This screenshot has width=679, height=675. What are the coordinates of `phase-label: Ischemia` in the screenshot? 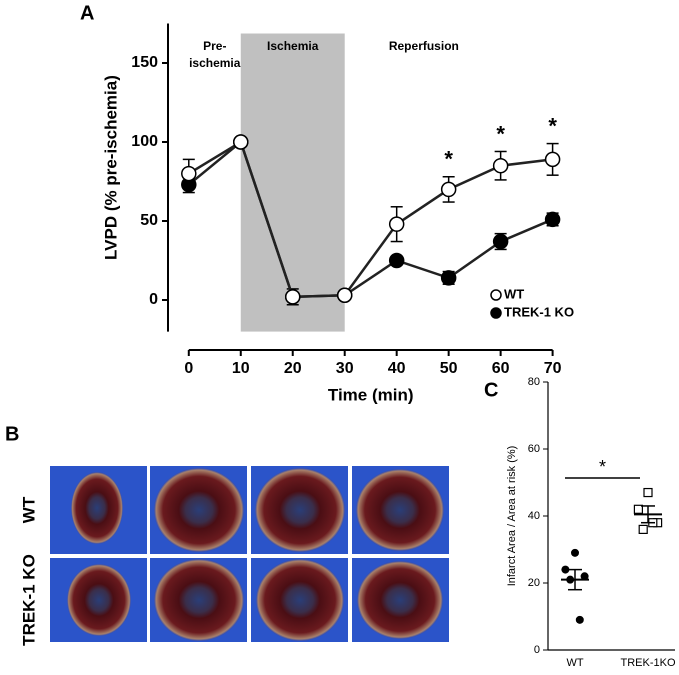 It's located at (293, 46).